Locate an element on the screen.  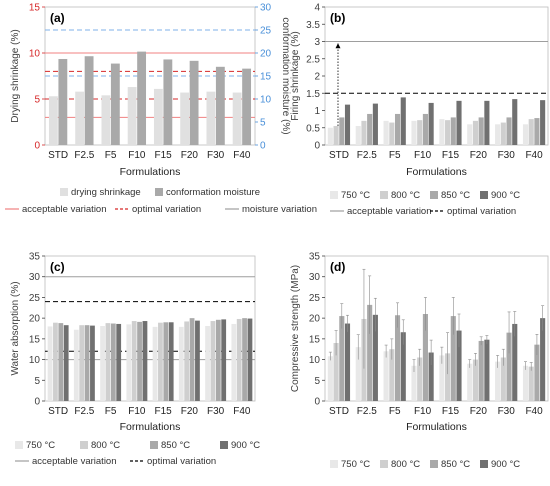
firing-shrinkage-xtick-label: F5 is located at coordinates (395, 155).